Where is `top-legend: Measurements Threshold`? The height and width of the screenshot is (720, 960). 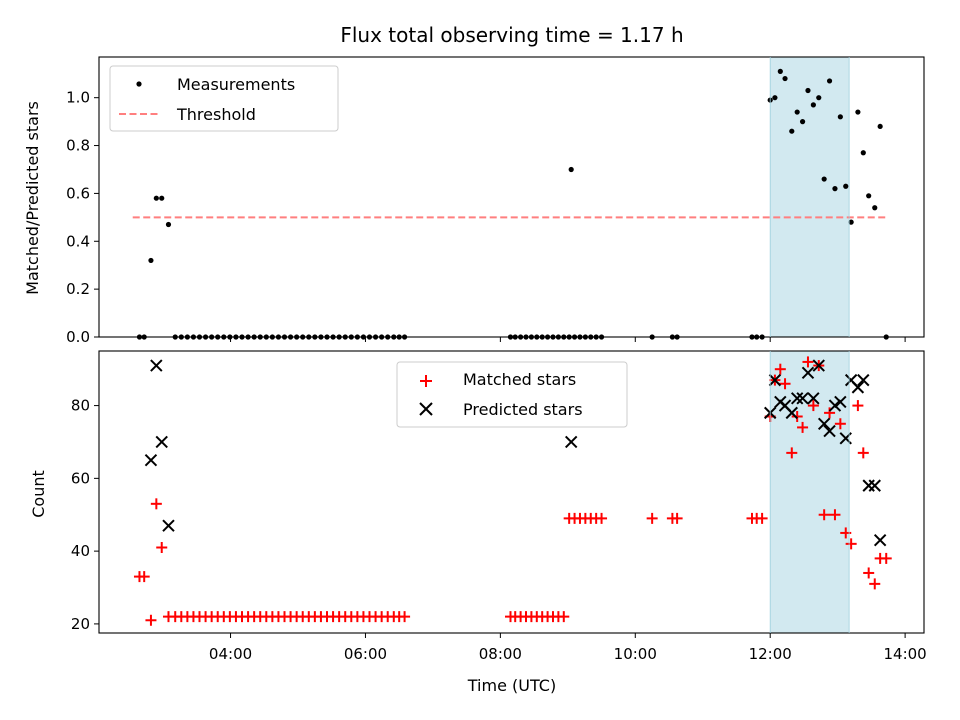 top-legend: Measurements Threshold is located at coordinates (224, 98).